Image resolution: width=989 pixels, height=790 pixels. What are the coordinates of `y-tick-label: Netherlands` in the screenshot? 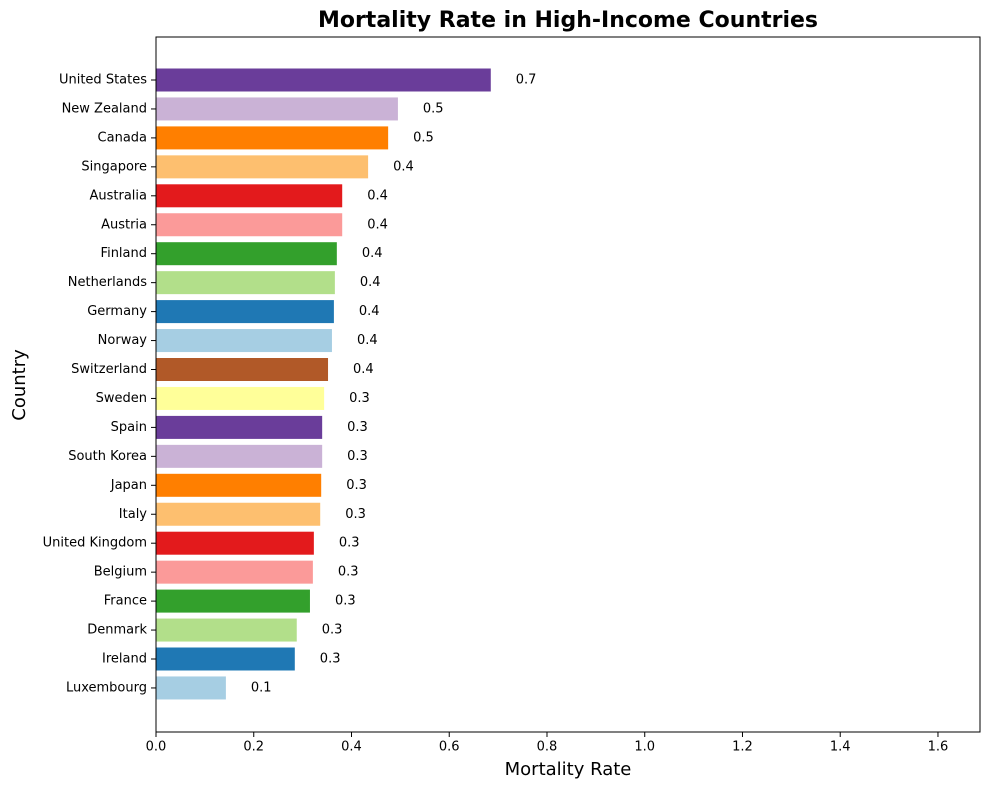 It's located at (107, 282).